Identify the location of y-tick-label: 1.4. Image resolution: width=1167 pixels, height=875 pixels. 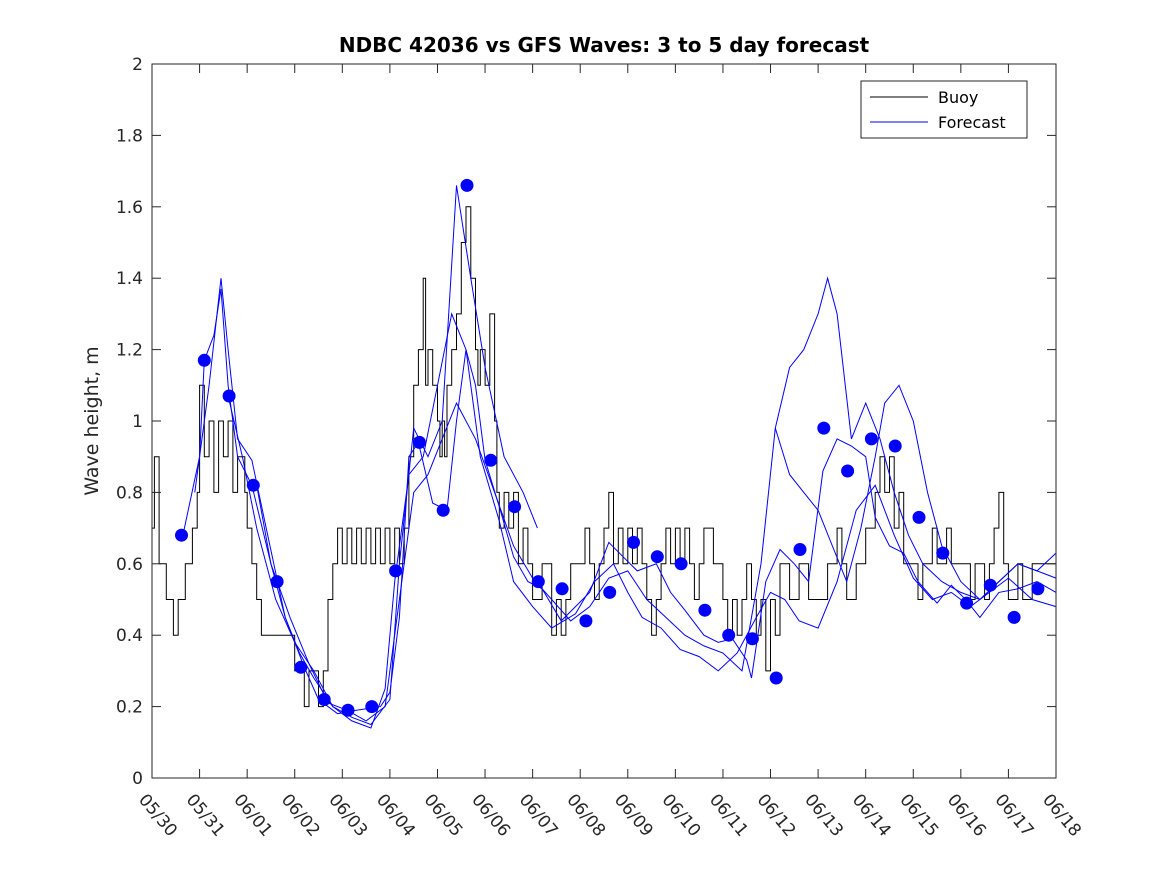
(129, 279).